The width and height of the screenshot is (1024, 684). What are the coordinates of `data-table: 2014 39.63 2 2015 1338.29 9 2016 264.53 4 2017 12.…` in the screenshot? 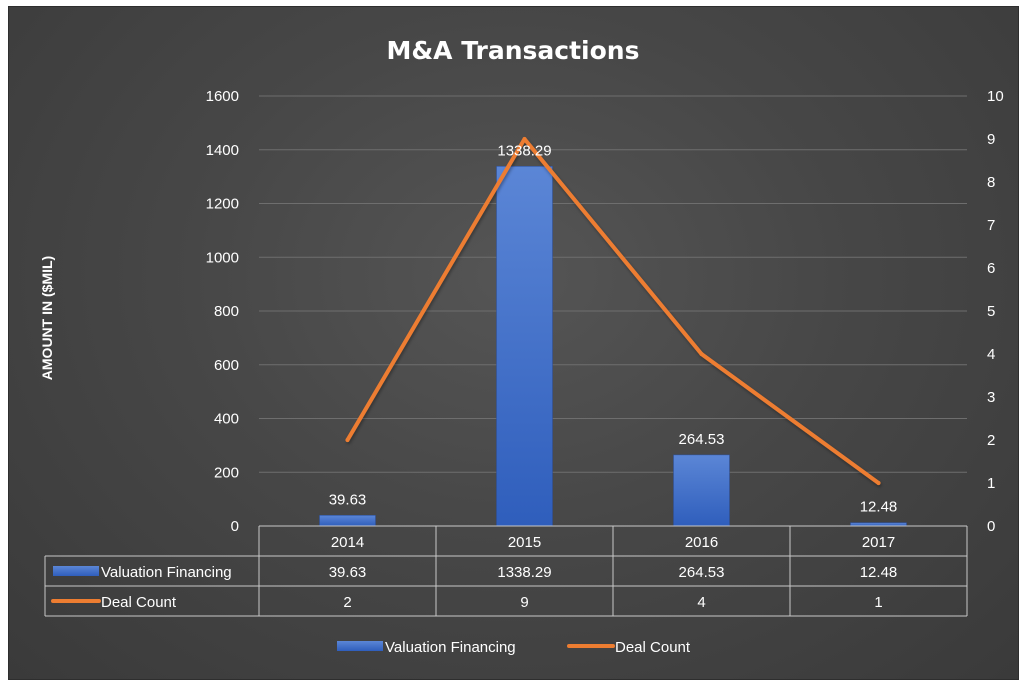 It's located at (506, 571).